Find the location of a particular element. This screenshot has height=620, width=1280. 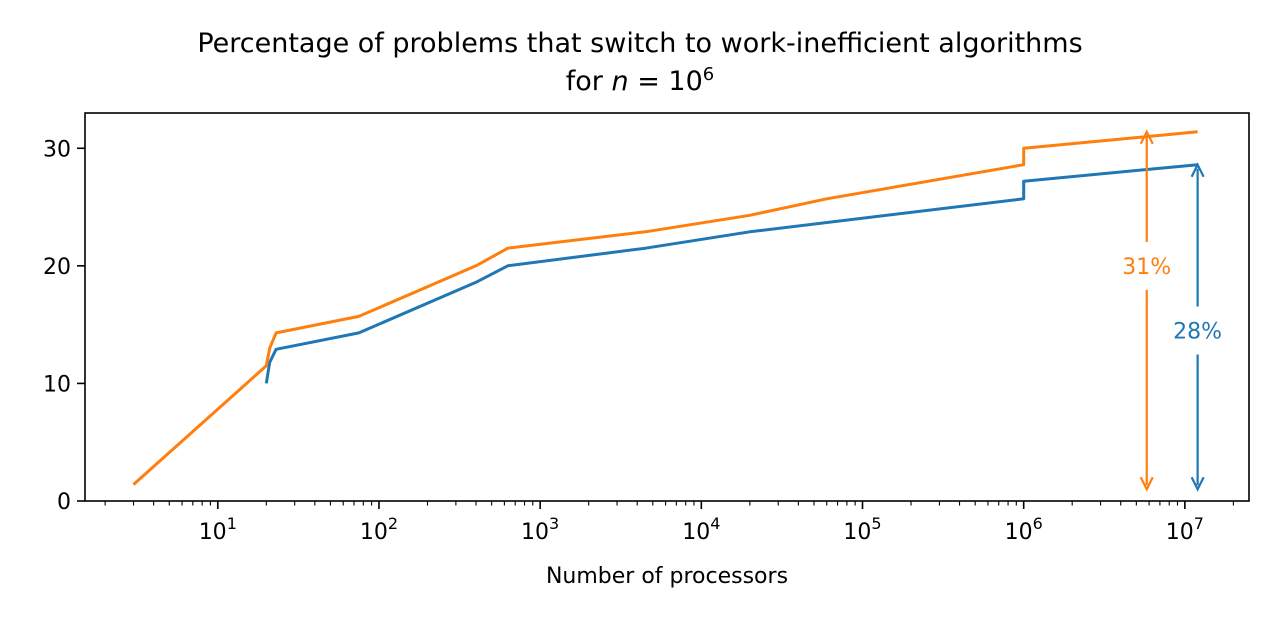

x-tick-label-3: 10⁴ is located at coordinates (701, 529).